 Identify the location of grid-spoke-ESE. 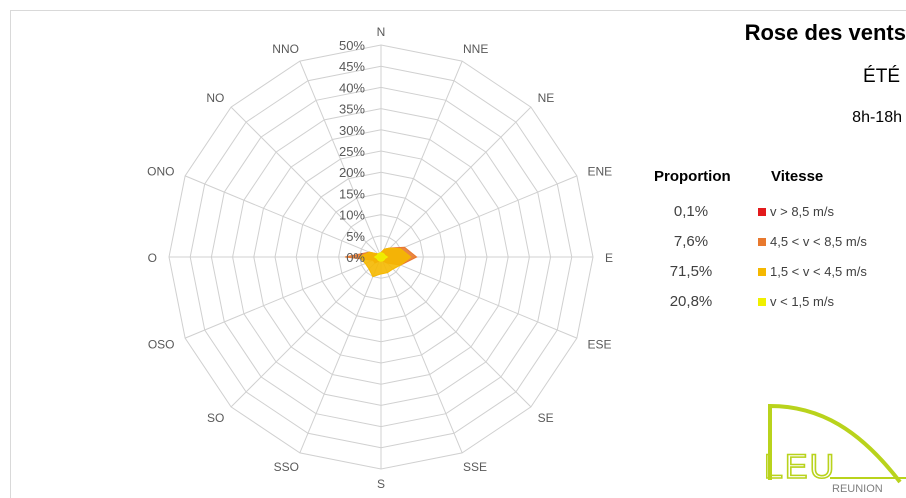
(479, 297).